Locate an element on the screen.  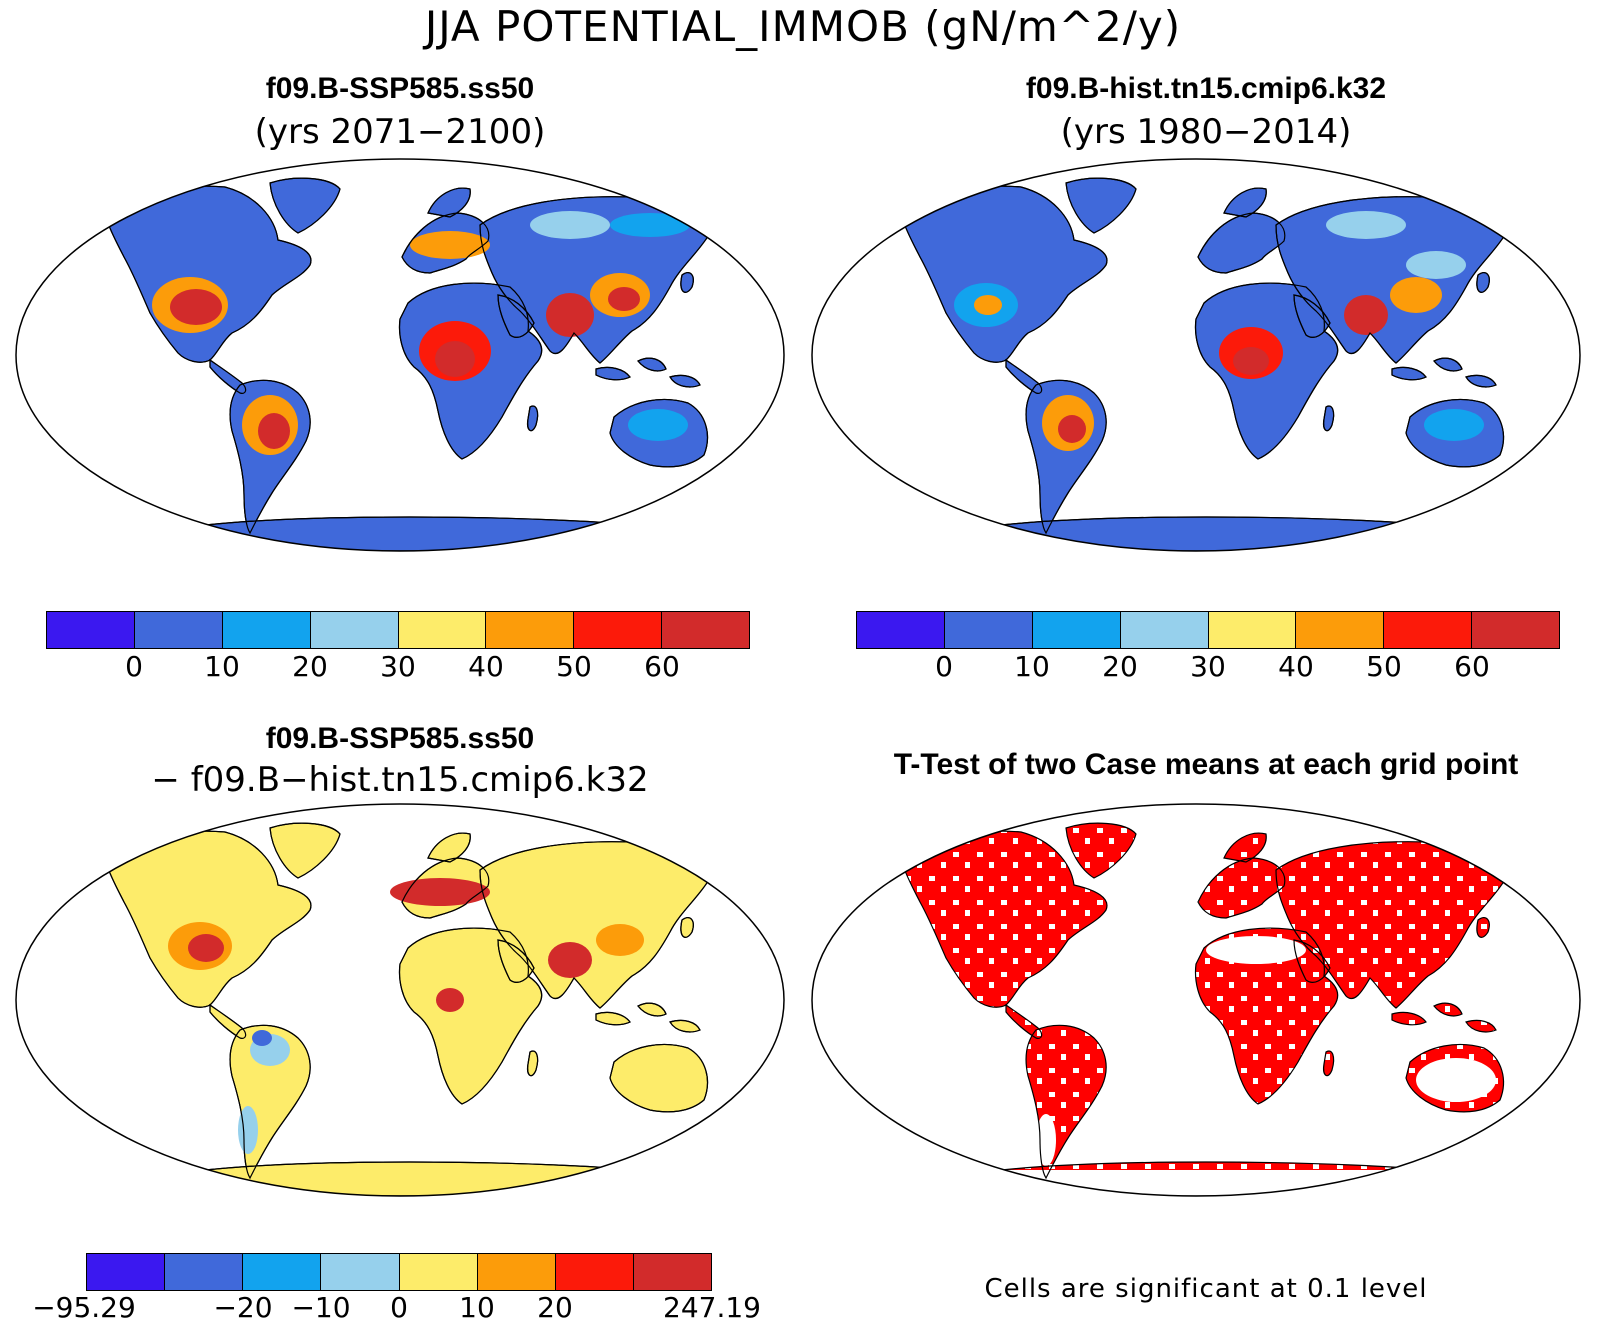
colorbar-2-tick: 60 is located at coordinates (1472, 666).